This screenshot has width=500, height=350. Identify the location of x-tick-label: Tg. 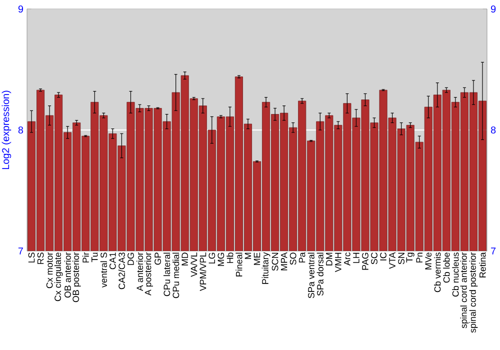
(410, 257).